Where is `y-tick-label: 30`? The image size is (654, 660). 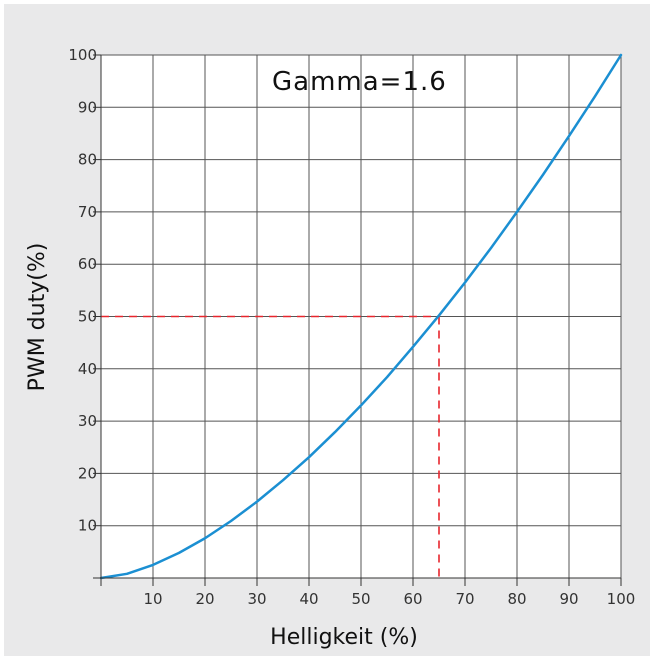
y-tick-label: 30 is located at coordinates (87, 421).